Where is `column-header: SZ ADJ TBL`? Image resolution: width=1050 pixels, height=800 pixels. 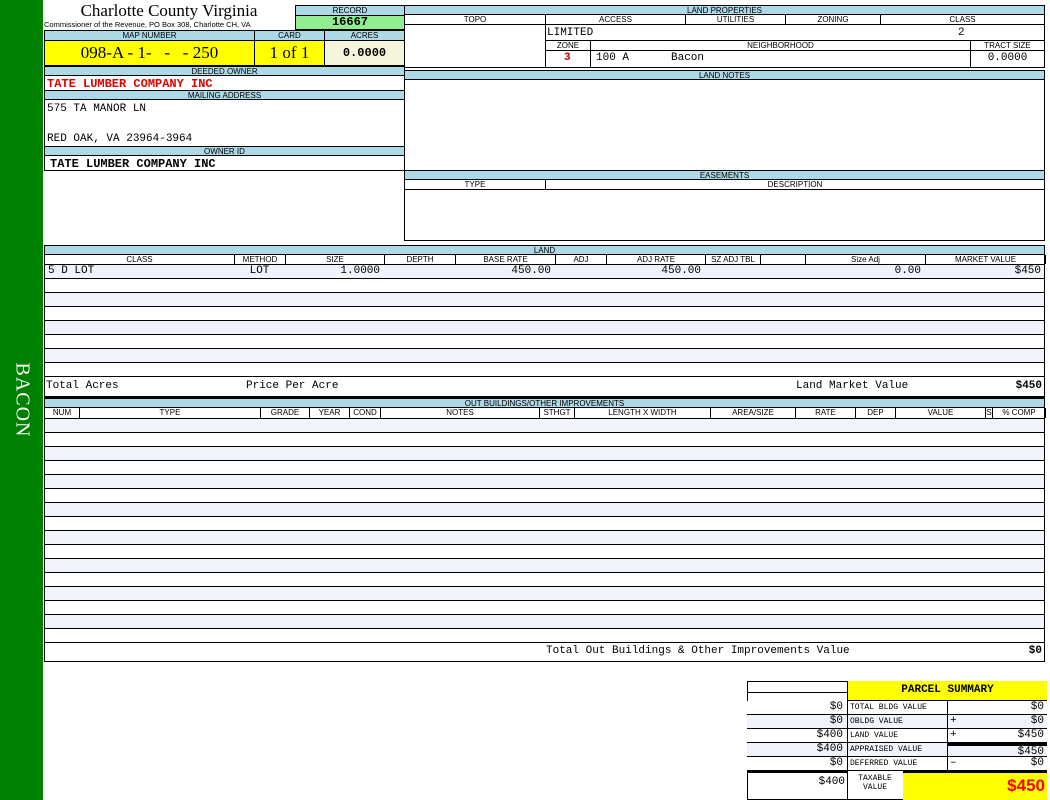 column-header: SZ ADJ TBL is located at coordinates (733, 259).